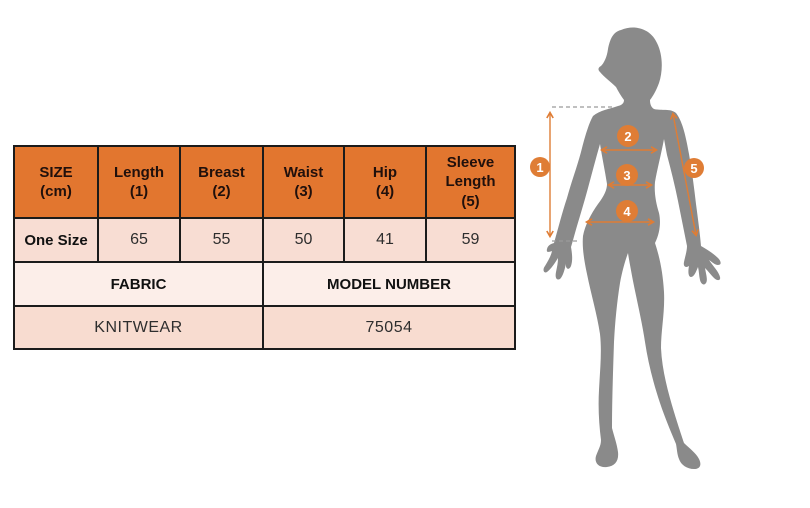  What do you see at coordinates (221, 172) in the screenshot?
I see `column-name: Breast` at bounding box center [221, 172].